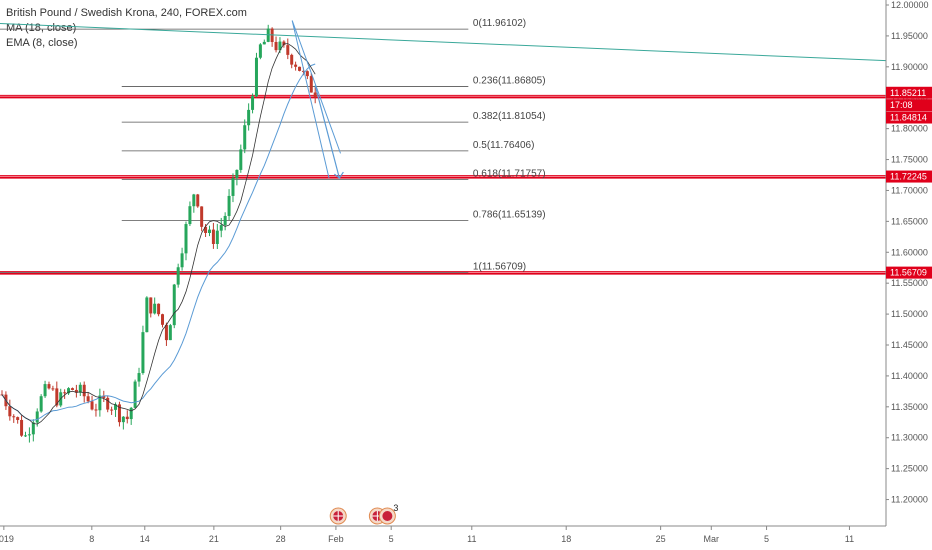 The height and width of the screenshot is (550, 932). I want to click on price-tag-label-0: 11.85211, so click(908, 93).